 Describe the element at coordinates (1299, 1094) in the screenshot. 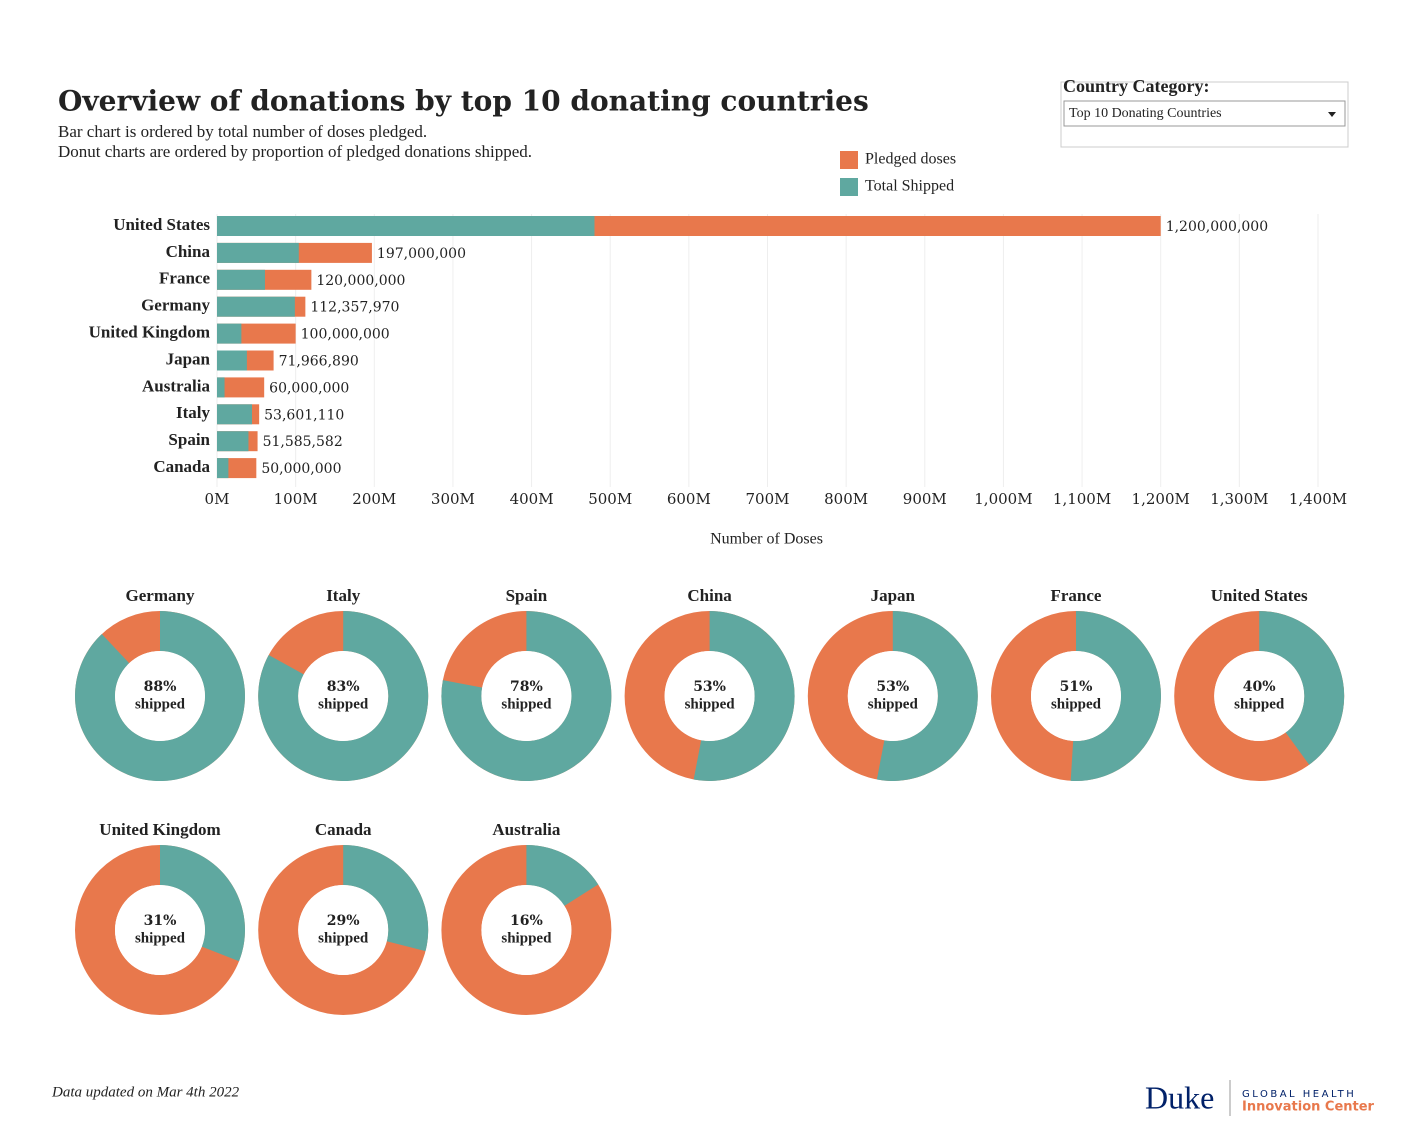

I see `logo-sub: GLOBAL HEALTH` at that location.